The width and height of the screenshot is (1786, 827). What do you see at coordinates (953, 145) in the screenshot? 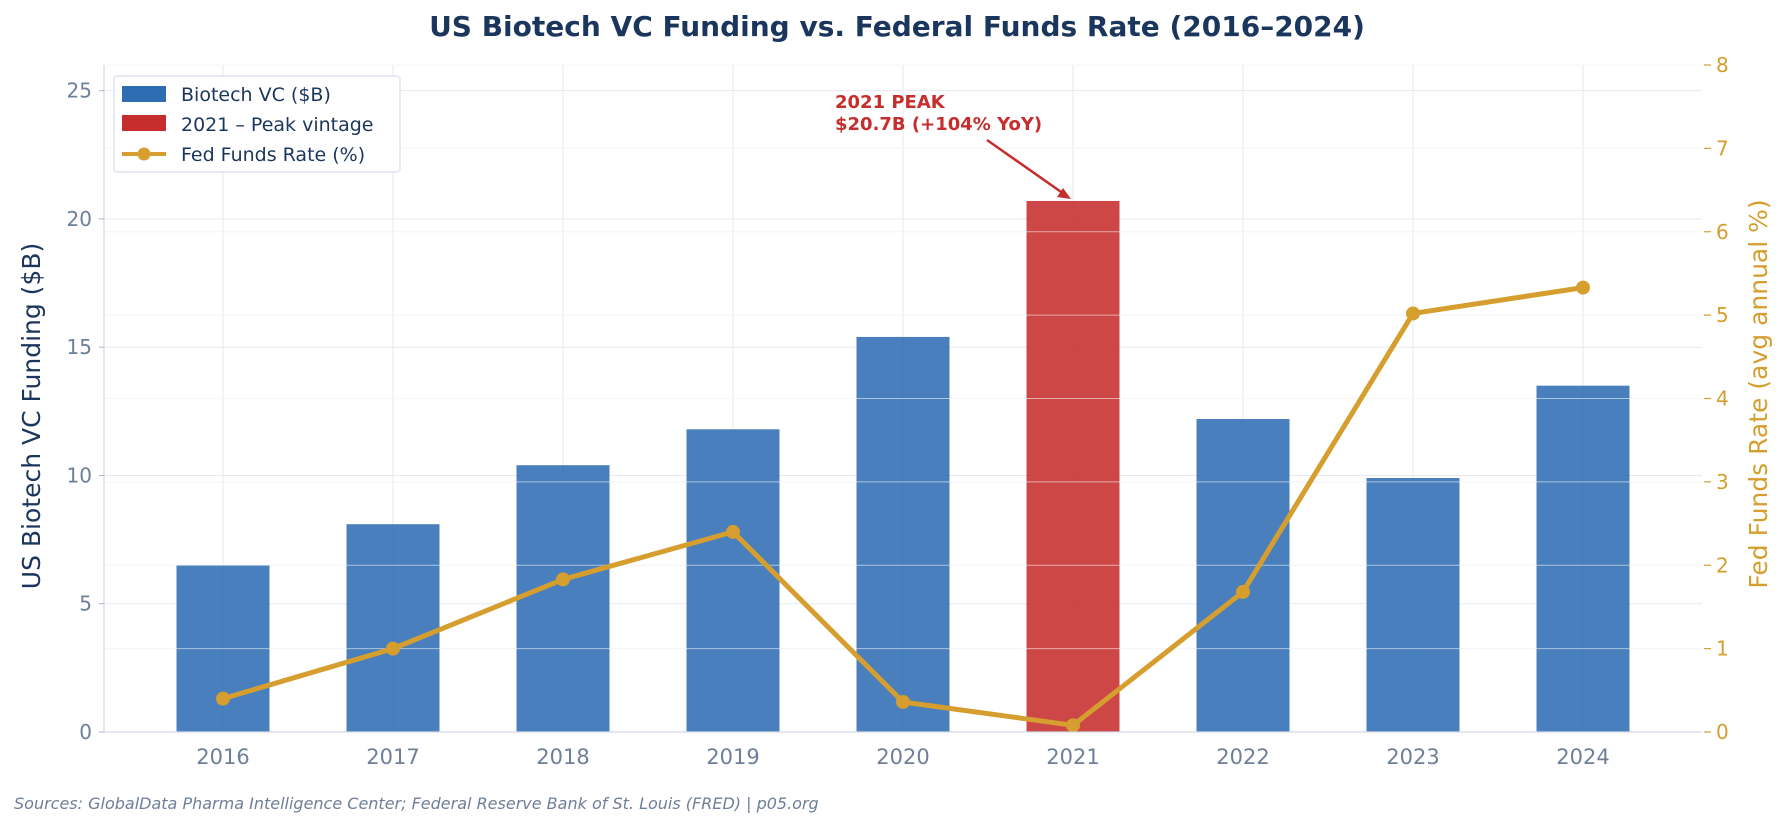
I see `peak-annotation: 2021 PEAK $20.7B (+104% YoY)` at bounding box center [953, 145].